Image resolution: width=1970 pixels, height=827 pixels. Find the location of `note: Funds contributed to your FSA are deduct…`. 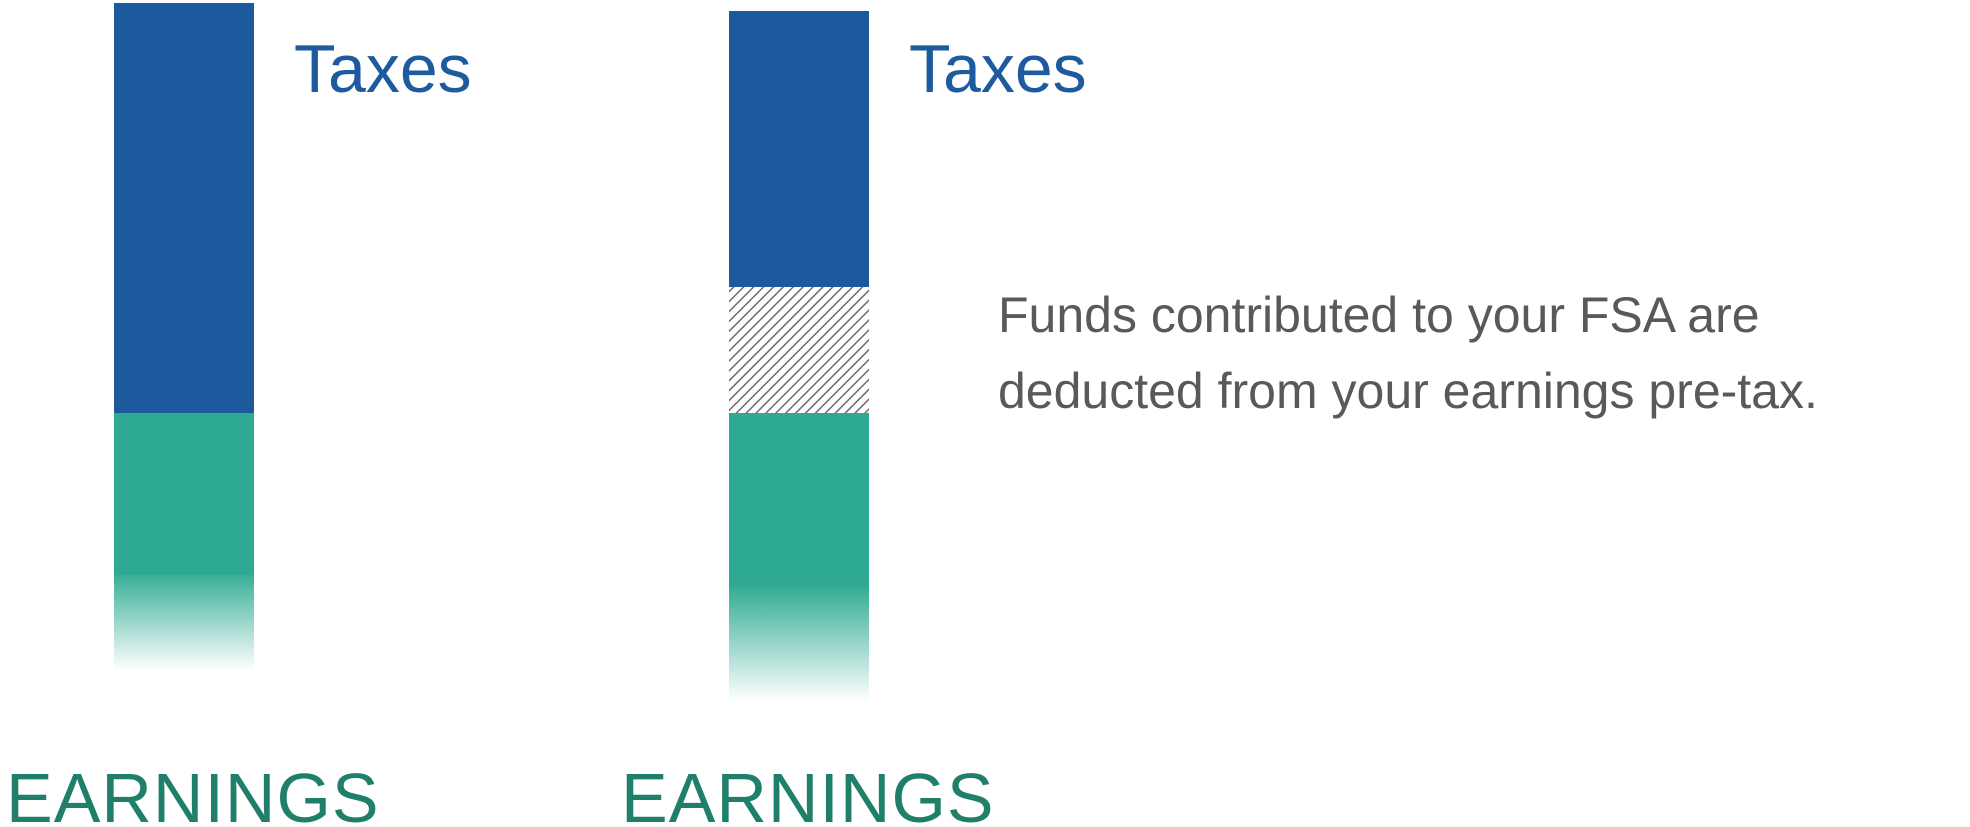

note: Funds contributed to your FSA are deduct… is located at coordinates (1408, 353).